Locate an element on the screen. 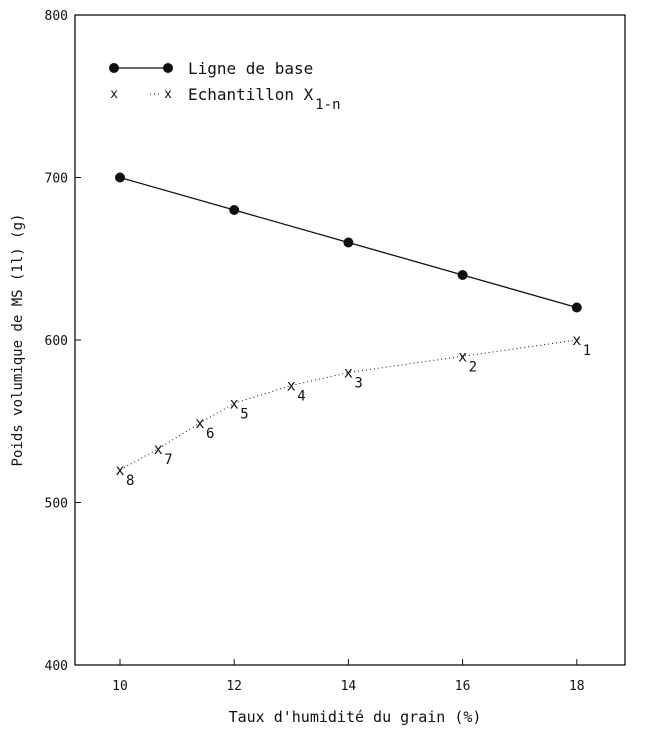 The height and width of the screenshot is (740, 653). sample-point-label: 3 is located at coordinates (358, 384).